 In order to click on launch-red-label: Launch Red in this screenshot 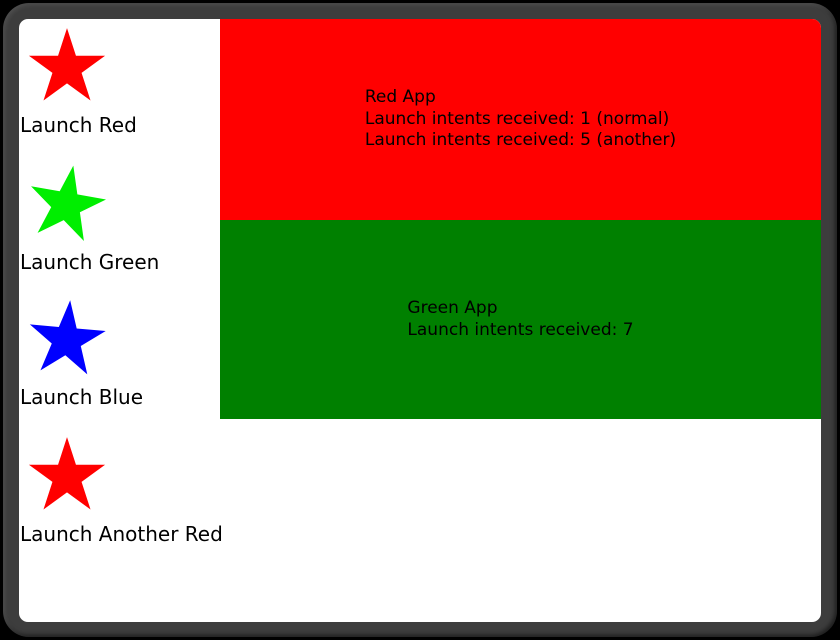, I will do `click(78, 125)`.